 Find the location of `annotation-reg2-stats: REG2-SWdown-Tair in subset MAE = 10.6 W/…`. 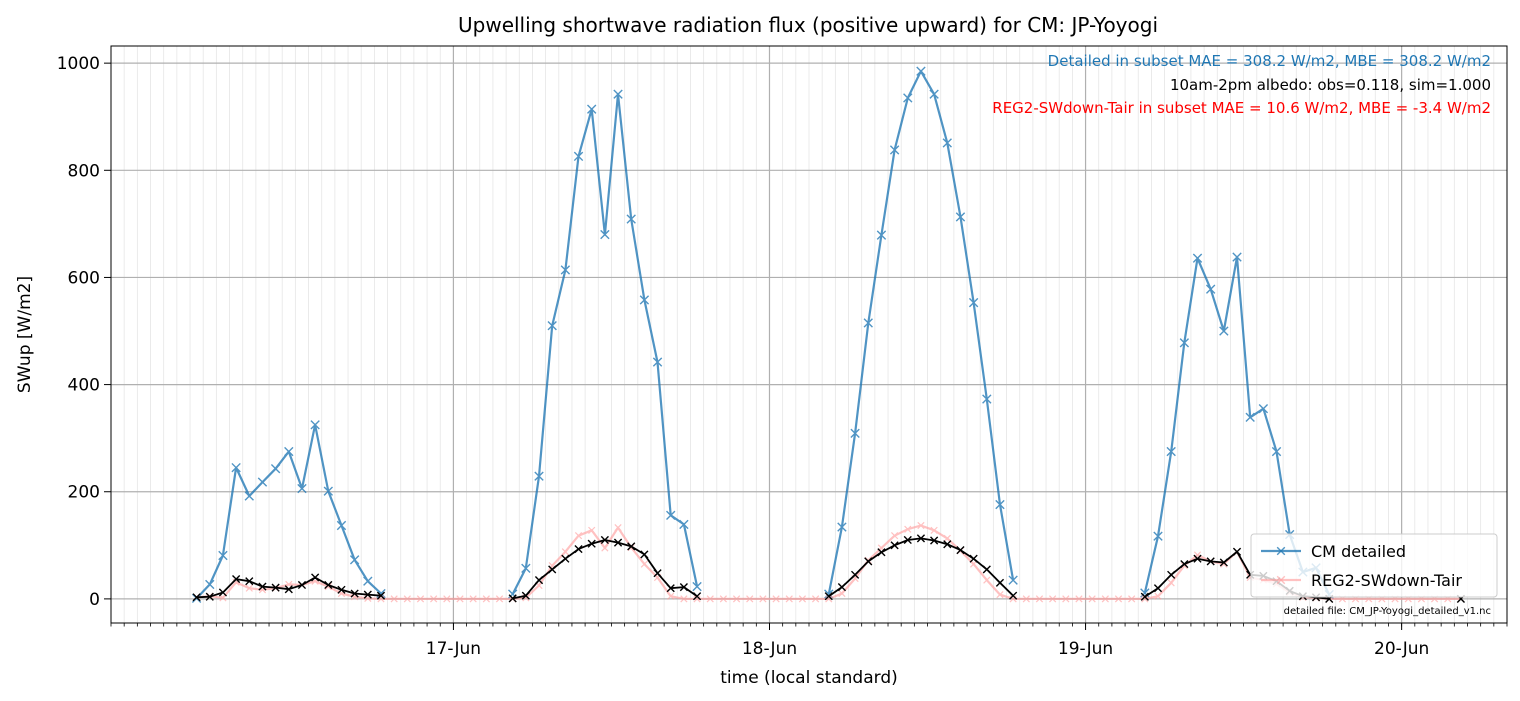

annotation-reg2-stats: REG2-SWdown-Tair in subset MAE = 10.6 W/… is located at coordinates (1241, 108).